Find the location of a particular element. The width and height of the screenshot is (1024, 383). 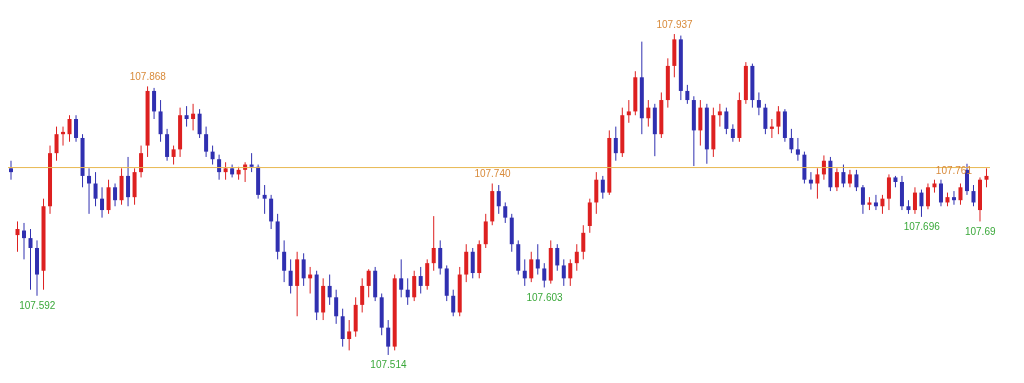

annotation: 107.592 is located at coordinates (37, 305).